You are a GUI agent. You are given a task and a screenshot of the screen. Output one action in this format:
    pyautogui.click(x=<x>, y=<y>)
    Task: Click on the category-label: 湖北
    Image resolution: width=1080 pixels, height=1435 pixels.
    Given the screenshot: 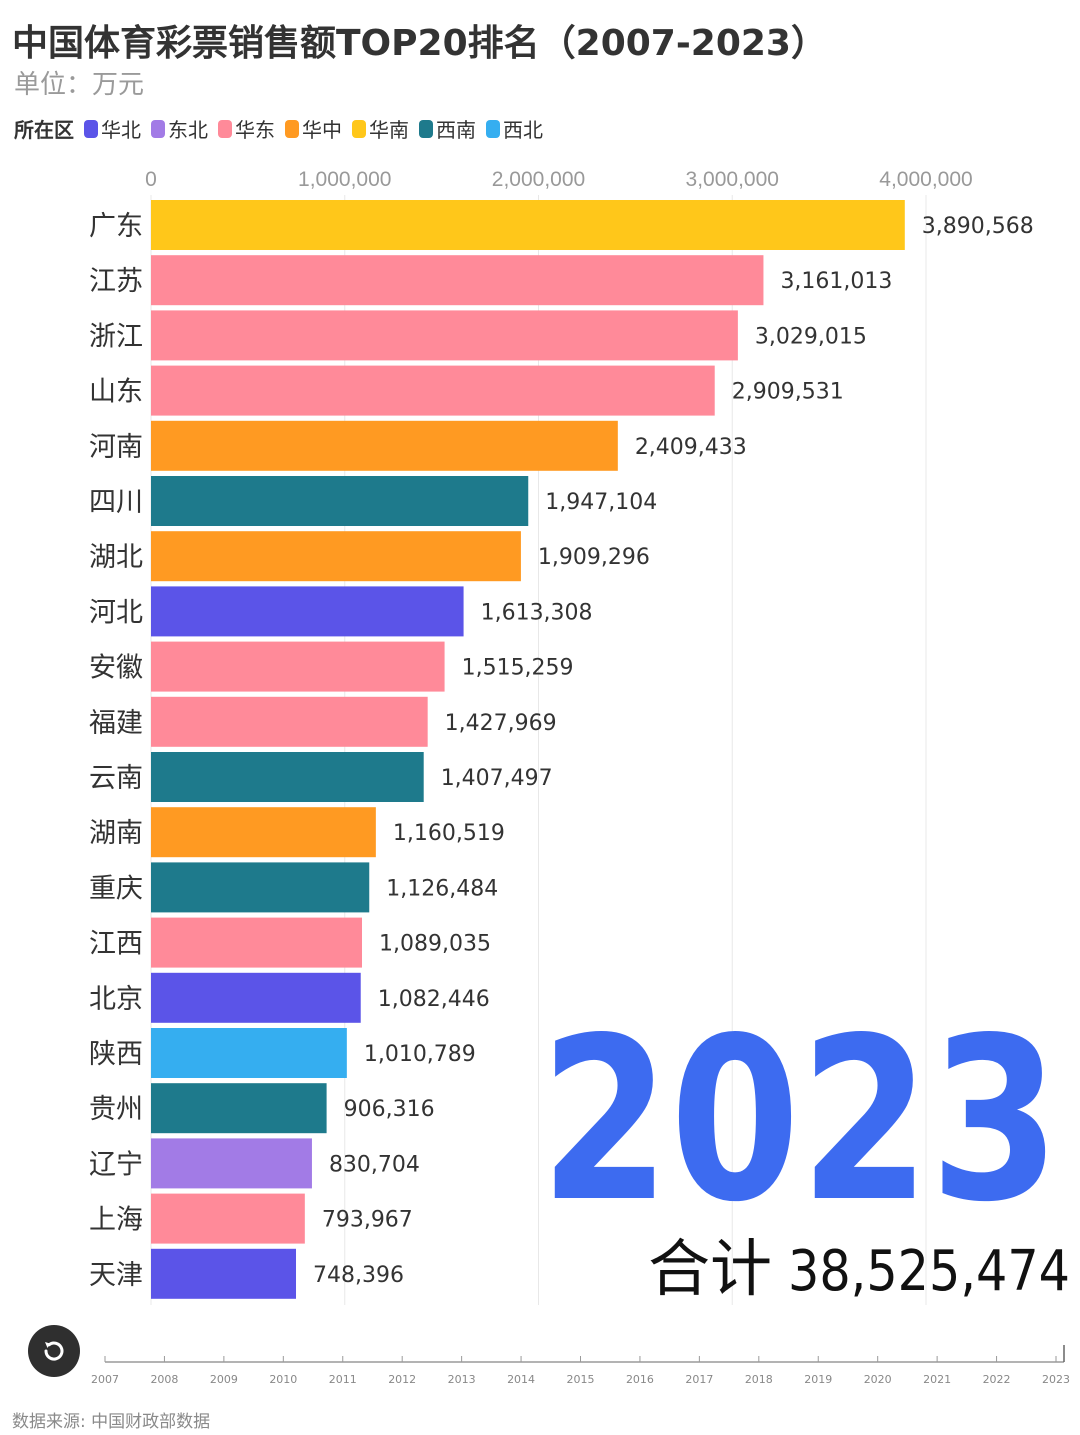 What is the action you would take?
    pyautogui.click(x=116, y=557)
    